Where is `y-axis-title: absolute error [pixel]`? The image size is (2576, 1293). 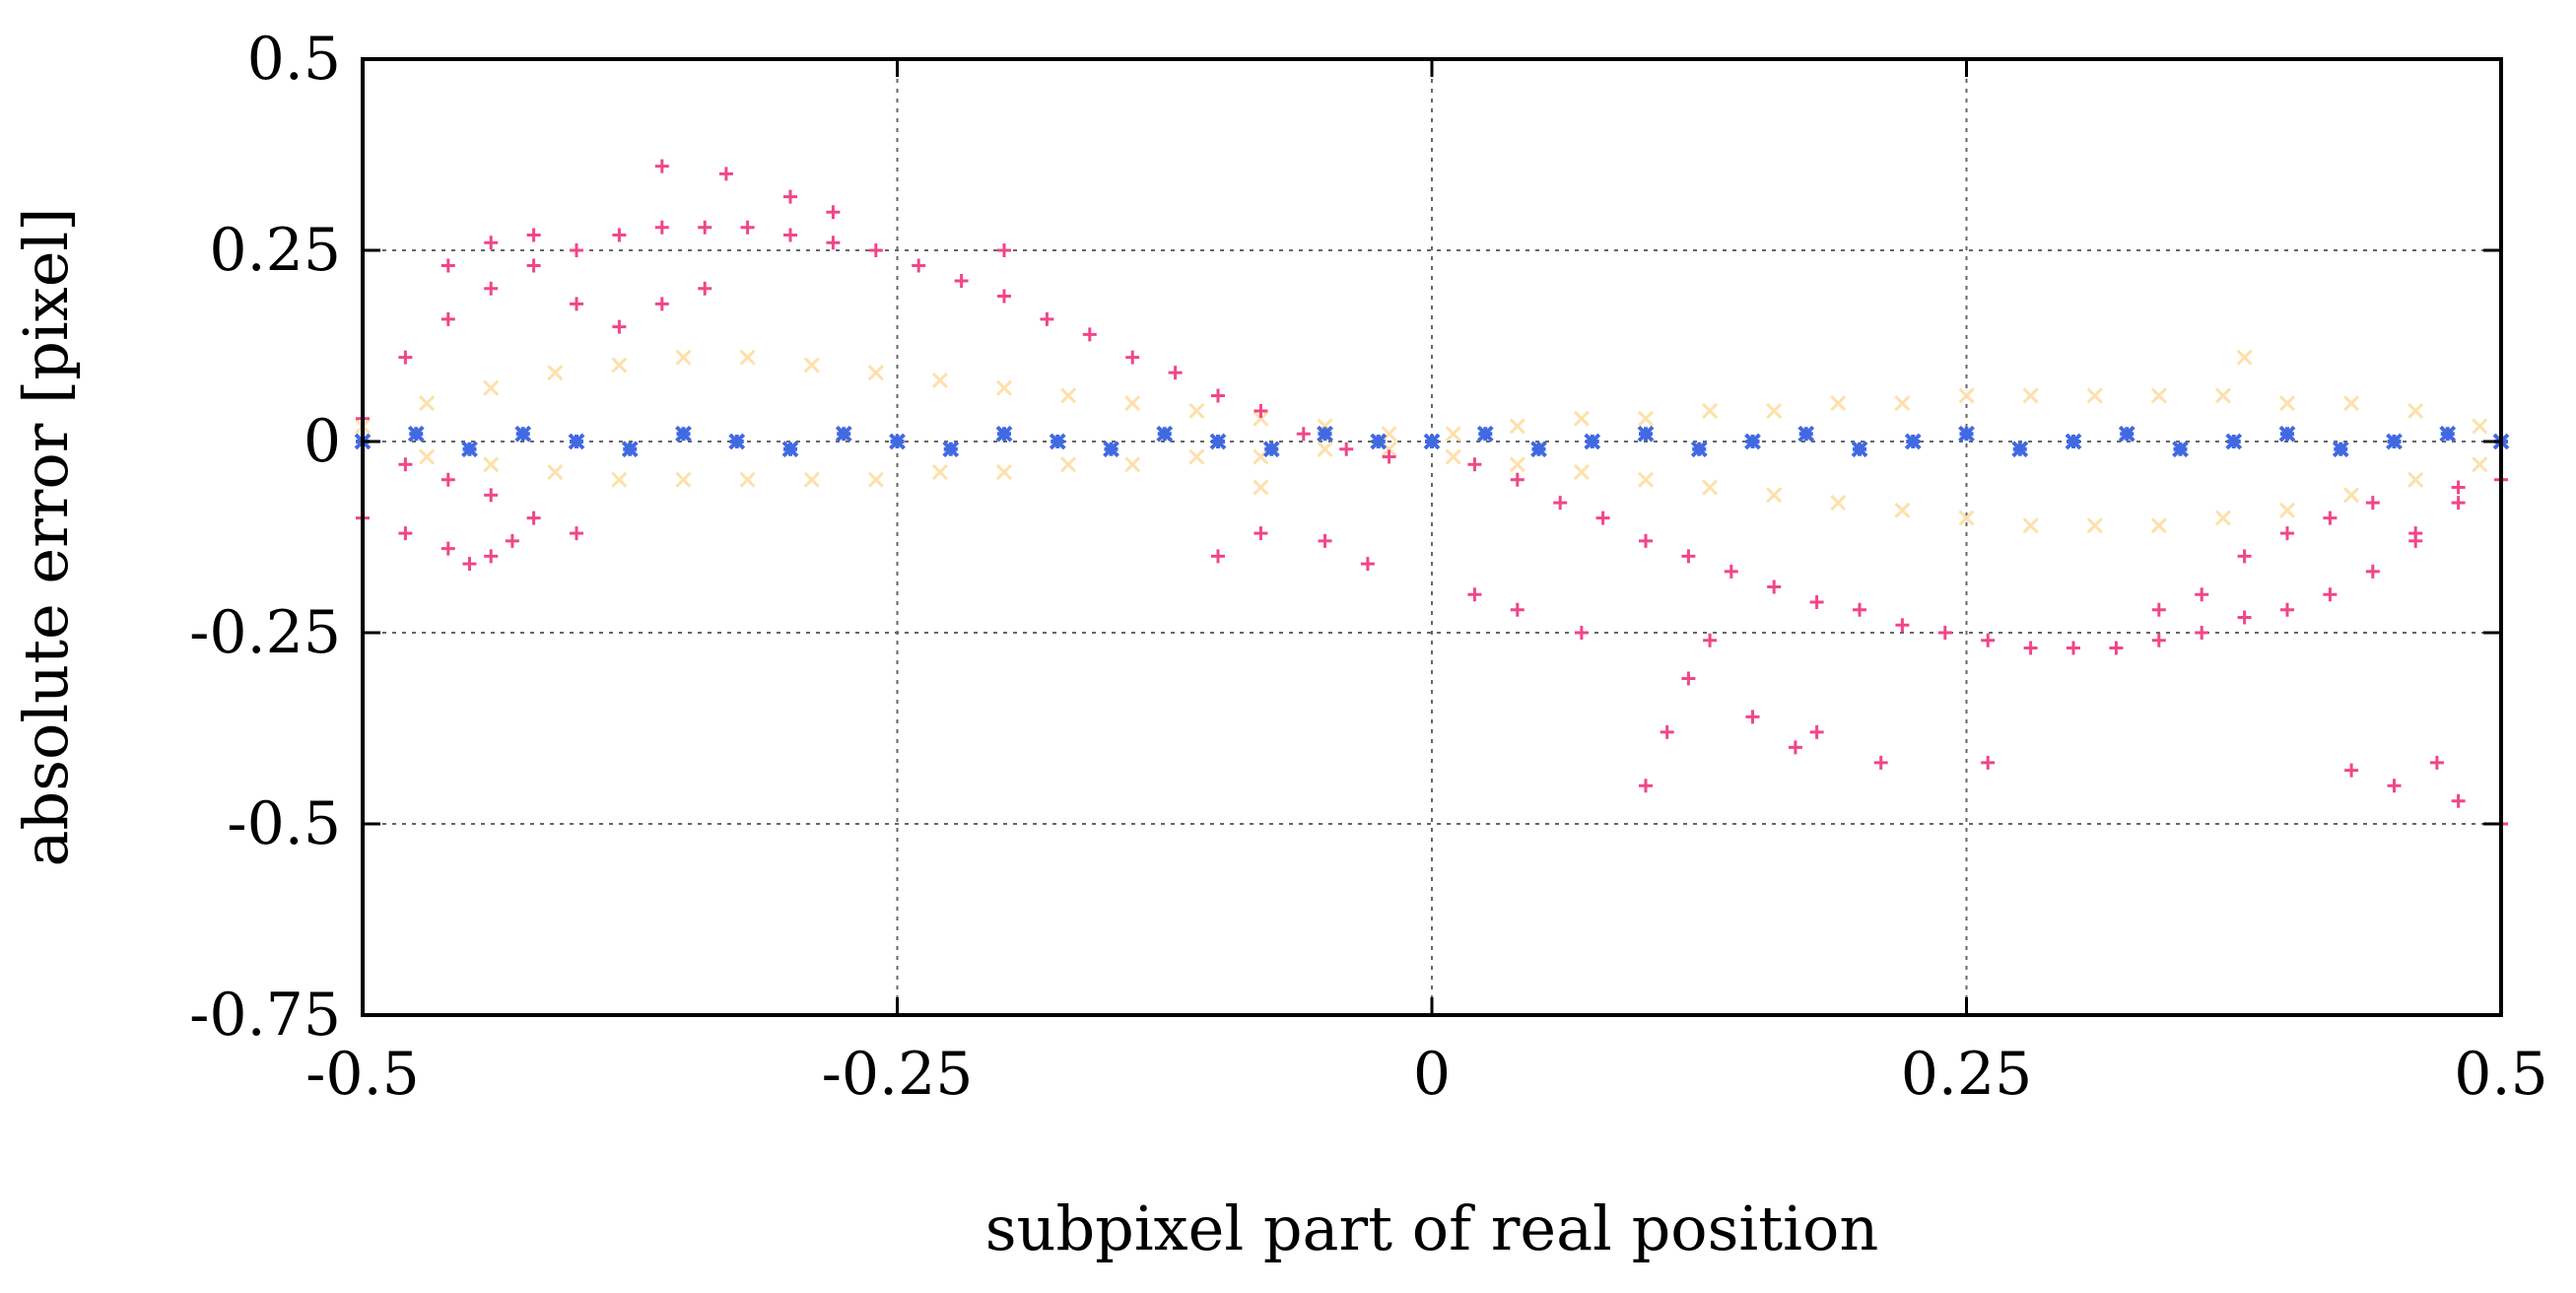 y-axis-title: absolute error [pixel] is located at coordinates (46, 537).